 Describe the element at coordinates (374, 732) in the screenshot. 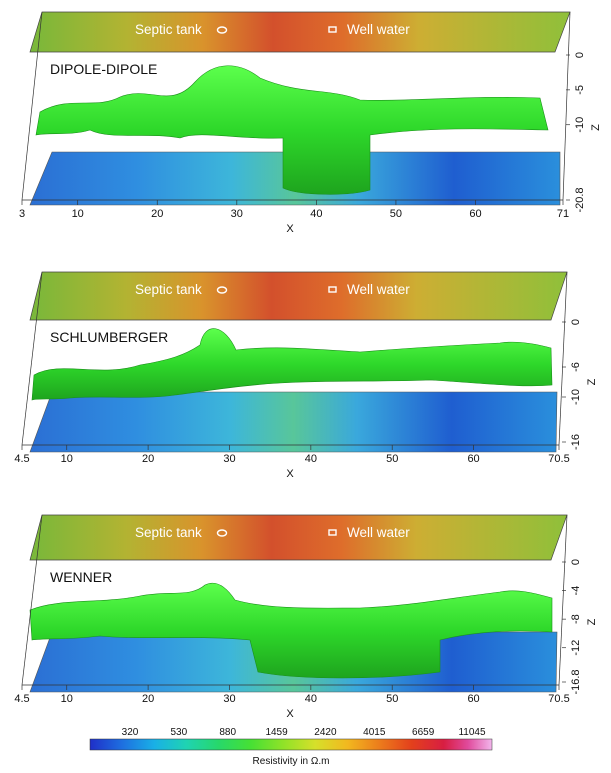

I see `colorbar-tick-label: 4015` at that location.